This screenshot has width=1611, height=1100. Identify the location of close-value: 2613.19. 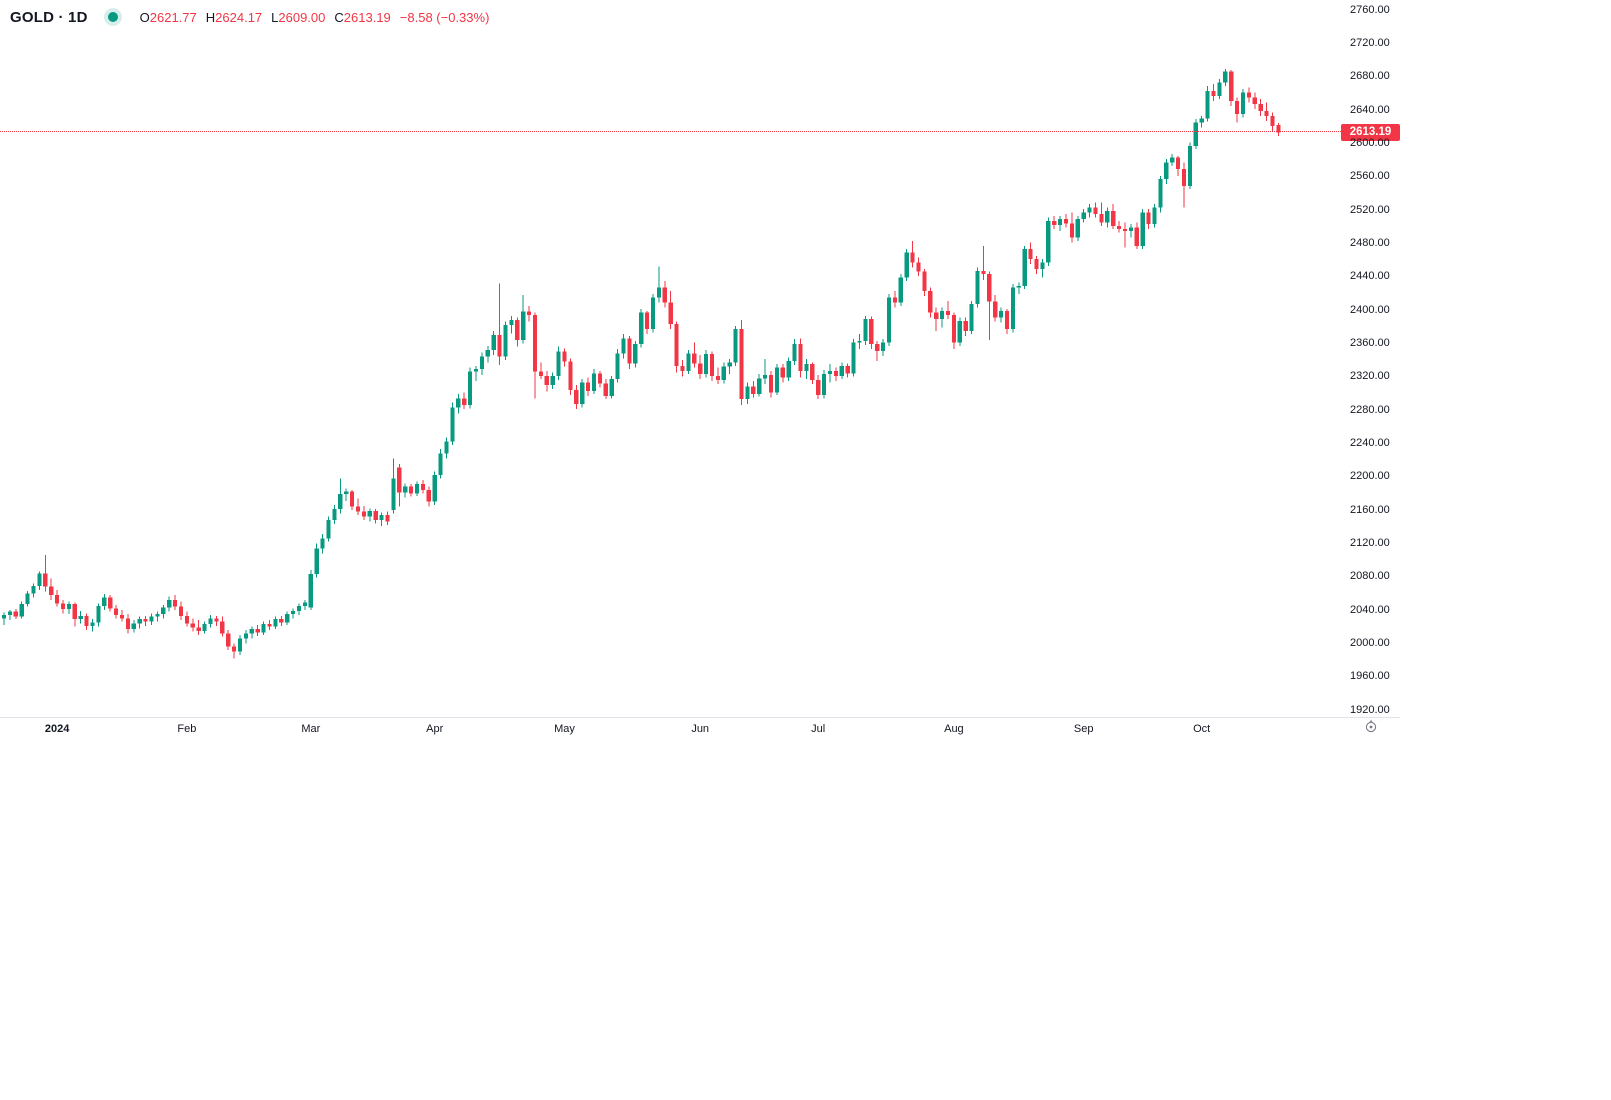
(367, 17).